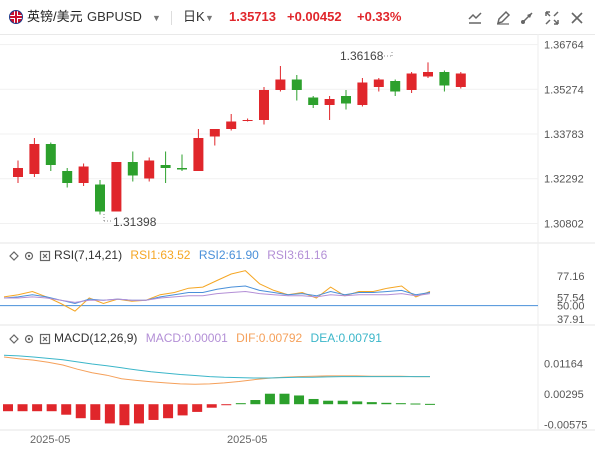 This screenshot has height=452, width=595. I want to click on draw-line-icon, so click(475, 18).